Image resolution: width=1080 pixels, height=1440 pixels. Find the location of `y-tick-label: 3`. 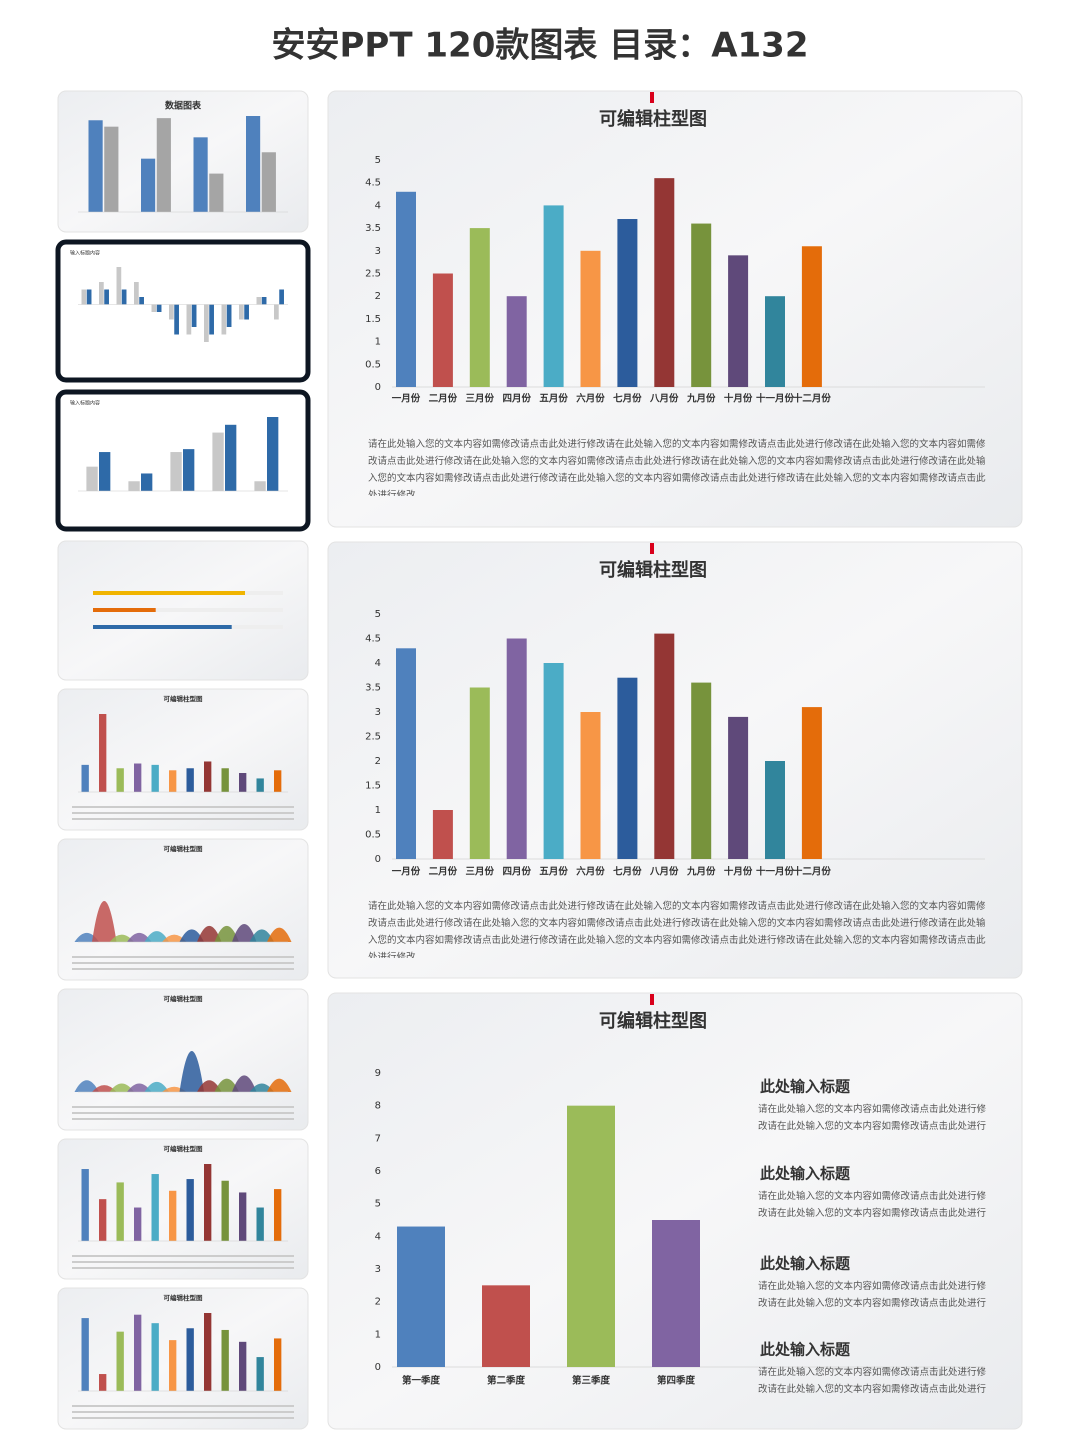

y-tick-label: 3 is located at coordinates (378, 251).